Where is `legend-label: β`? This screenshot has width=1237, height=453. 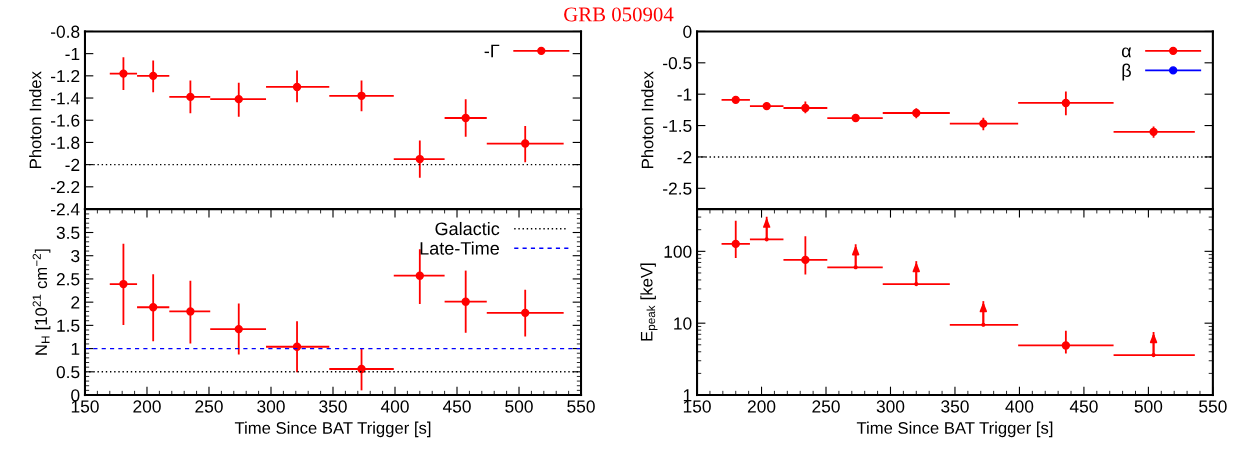 legend-label: β is located at coordinates (1126, 72).